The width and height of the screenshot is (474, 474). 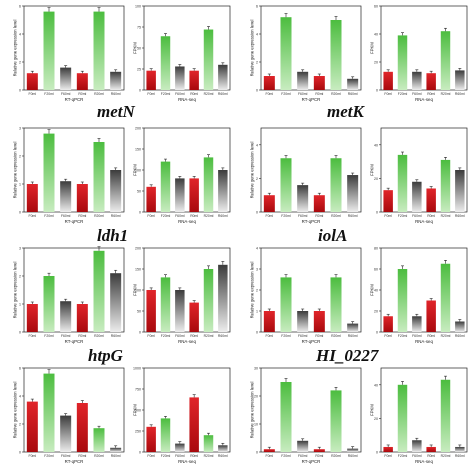 I want to click on y-tick-label: 80, so click(x=376, y=249).